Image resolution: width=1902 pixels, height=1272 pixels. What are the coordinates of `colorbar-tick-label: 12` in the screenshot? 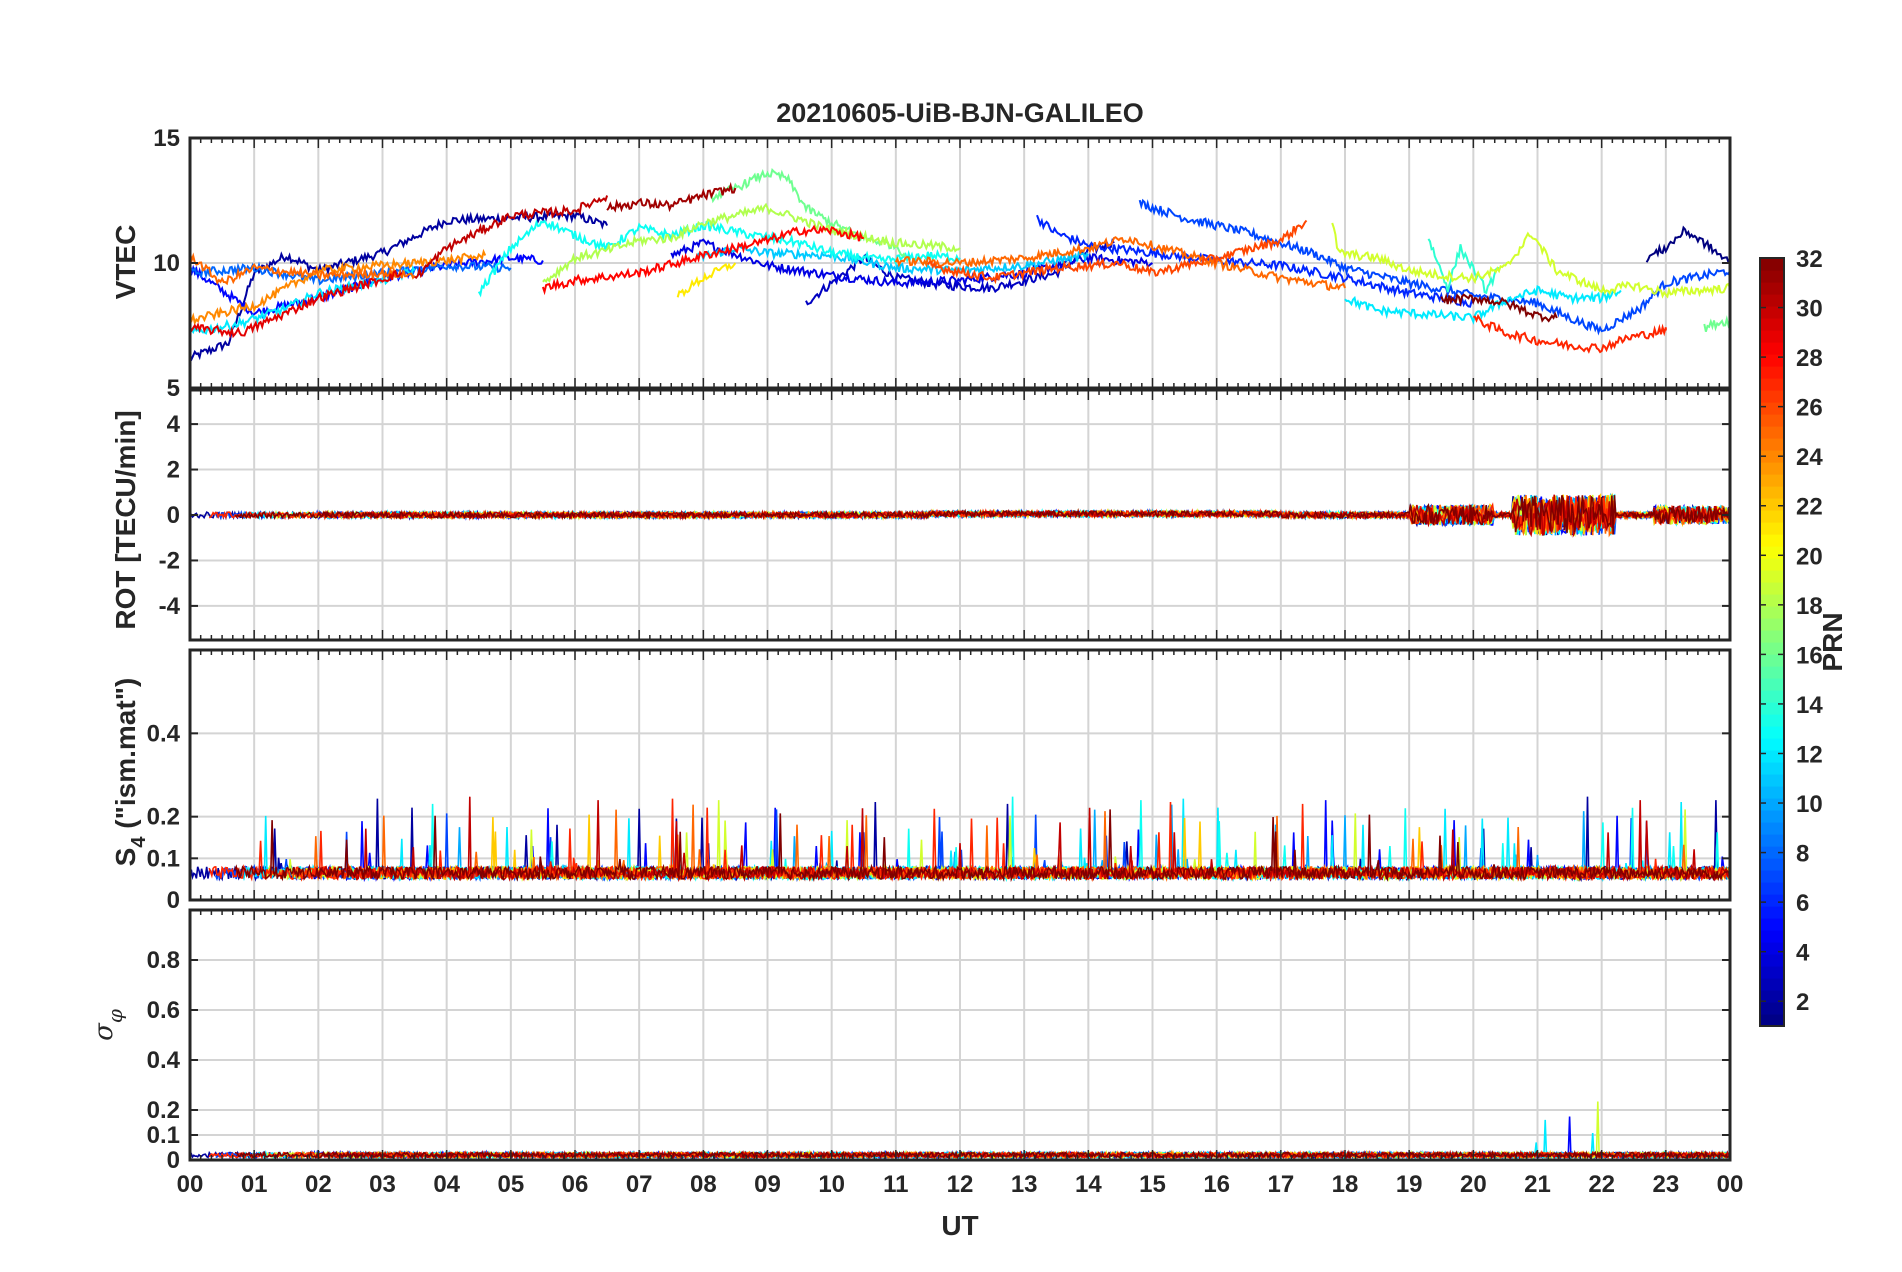 It's located at (1809, 754).